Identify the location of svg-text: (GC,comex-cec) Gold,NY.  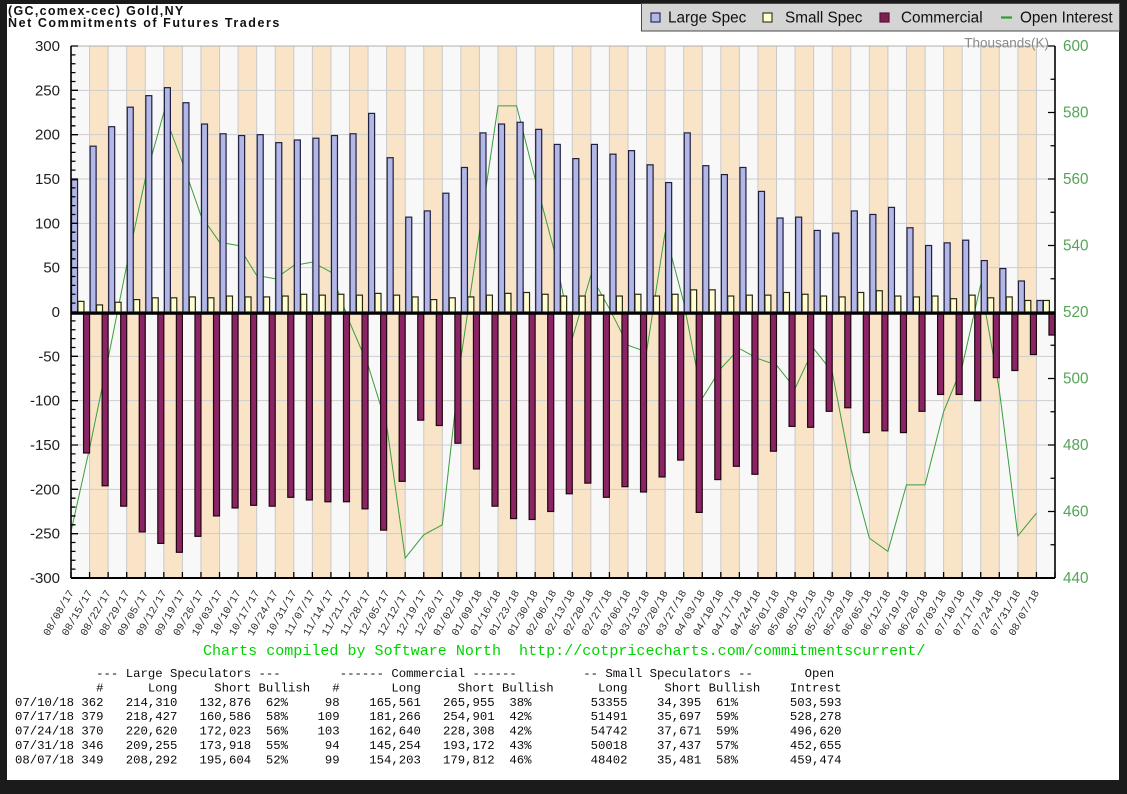
(96, 11).